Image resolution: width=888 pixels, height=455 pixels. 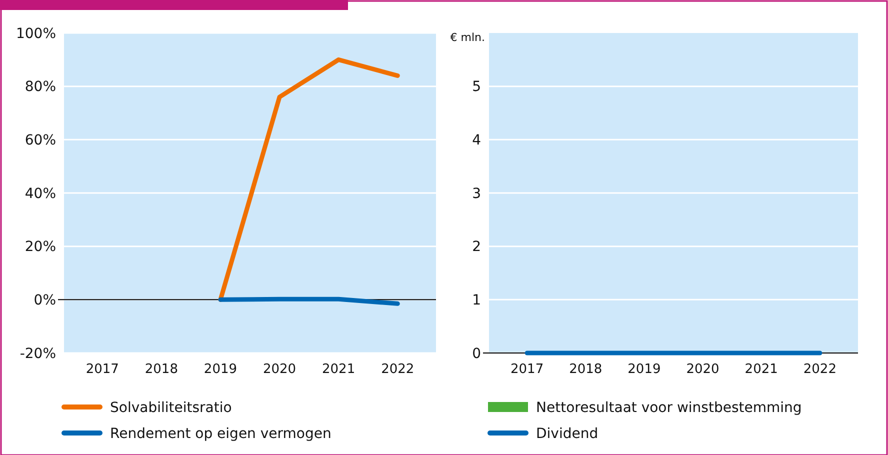 What do you see at coordinates (40, 87) in the screenshot?
I see `y-tick-label: 80%` at bounding box center [40, 87].